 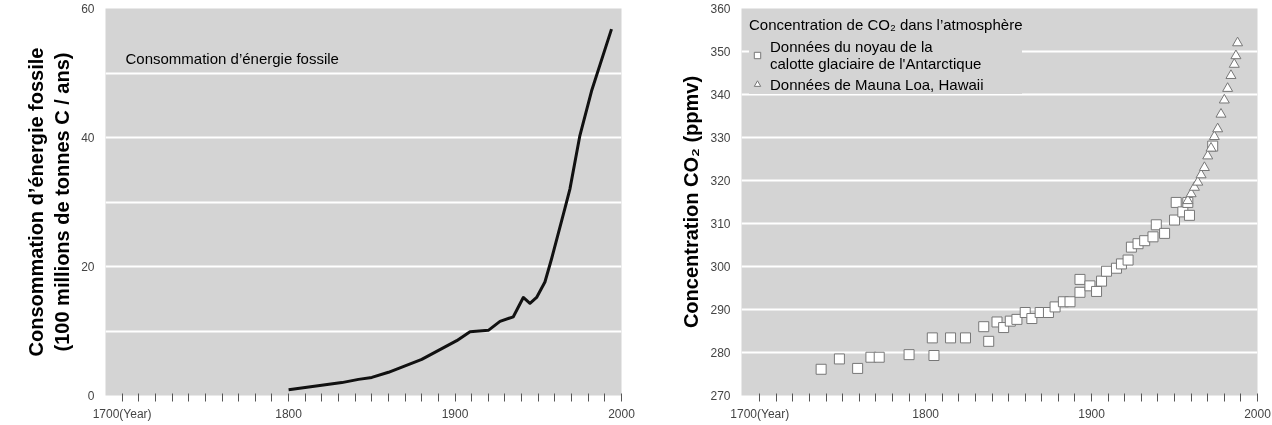 What do you see at coordinates (720, 267) in the screenshot?
I see `y-tick-label: 300` at bounding box center [720, 267].